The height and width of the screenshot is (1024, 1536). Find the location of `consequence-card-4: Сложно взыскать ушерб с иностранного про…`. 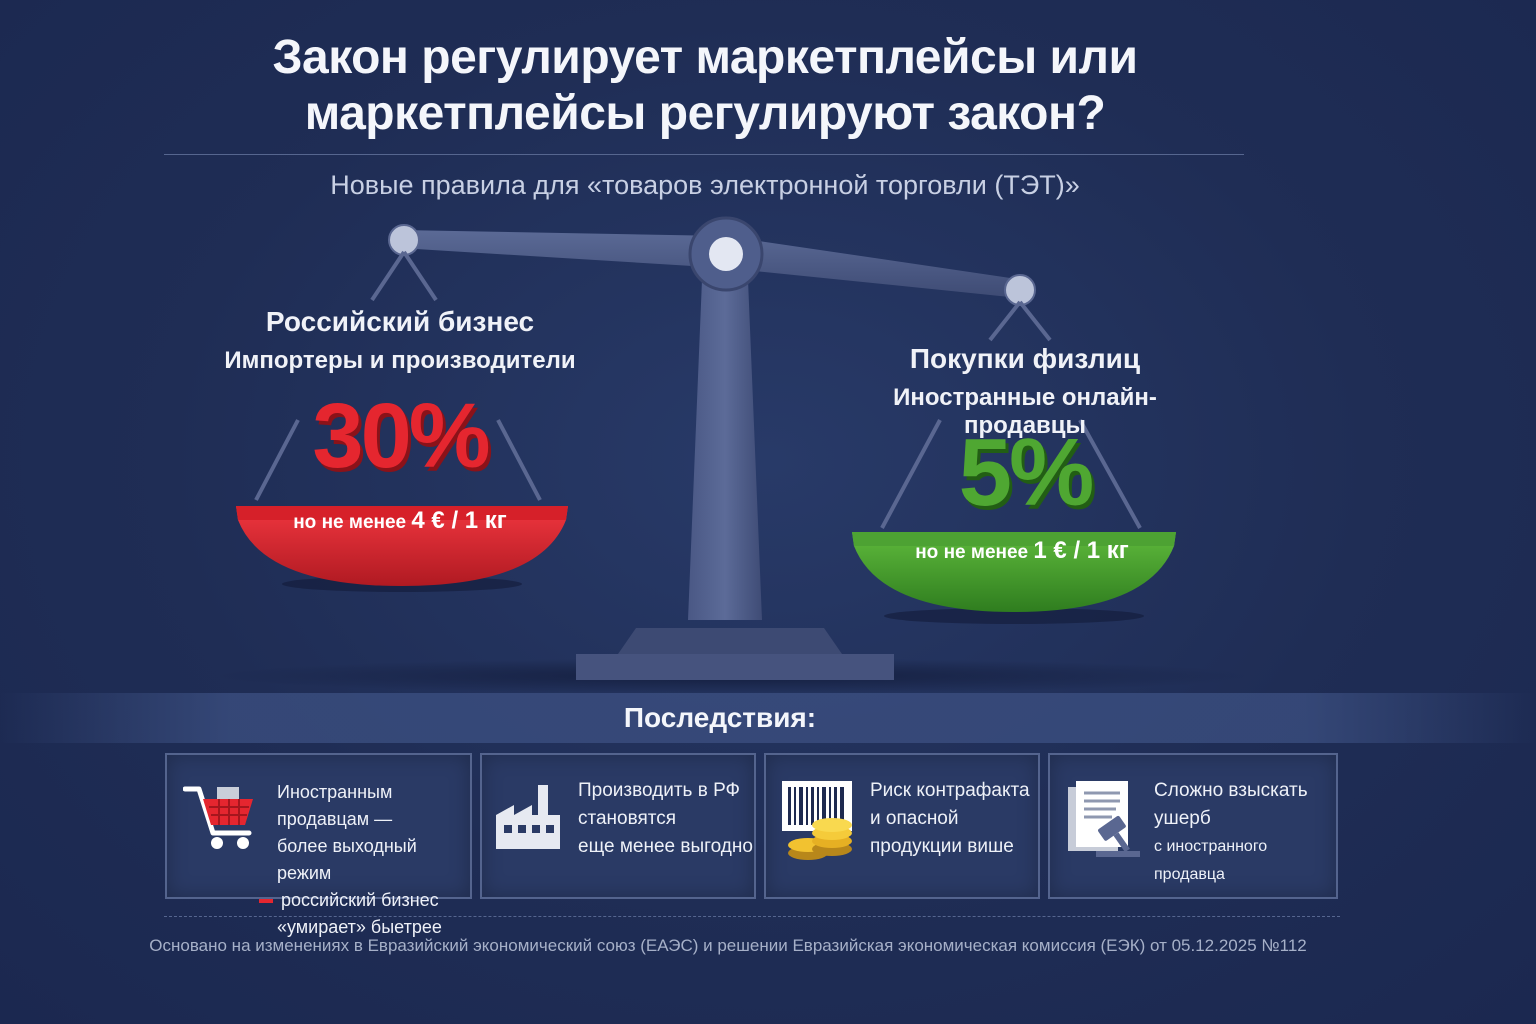

consequence-card-4: Сложно взыскать ушерб с иностранного про… is located at coordinates (1193, 826).